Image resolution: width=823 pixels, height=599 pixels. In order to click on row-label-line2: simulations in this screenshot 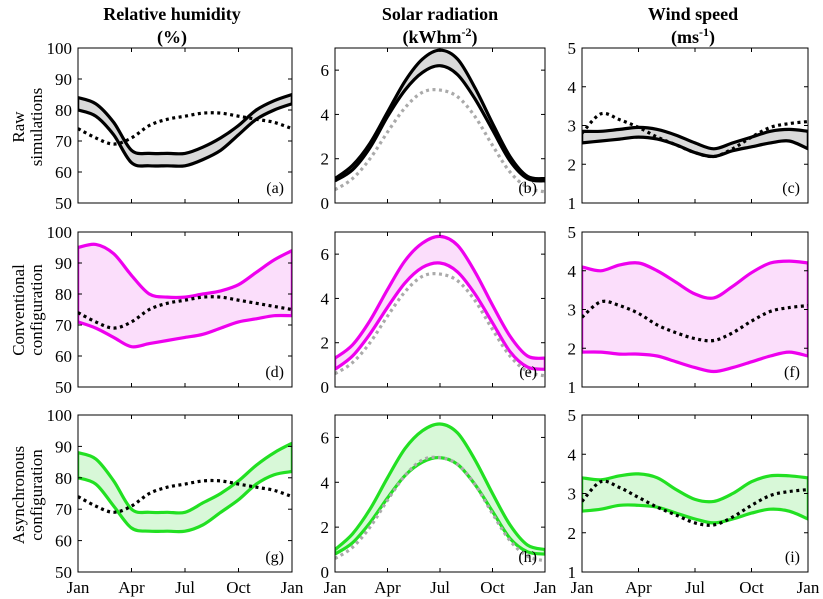, I will do `click(36, 127)`.